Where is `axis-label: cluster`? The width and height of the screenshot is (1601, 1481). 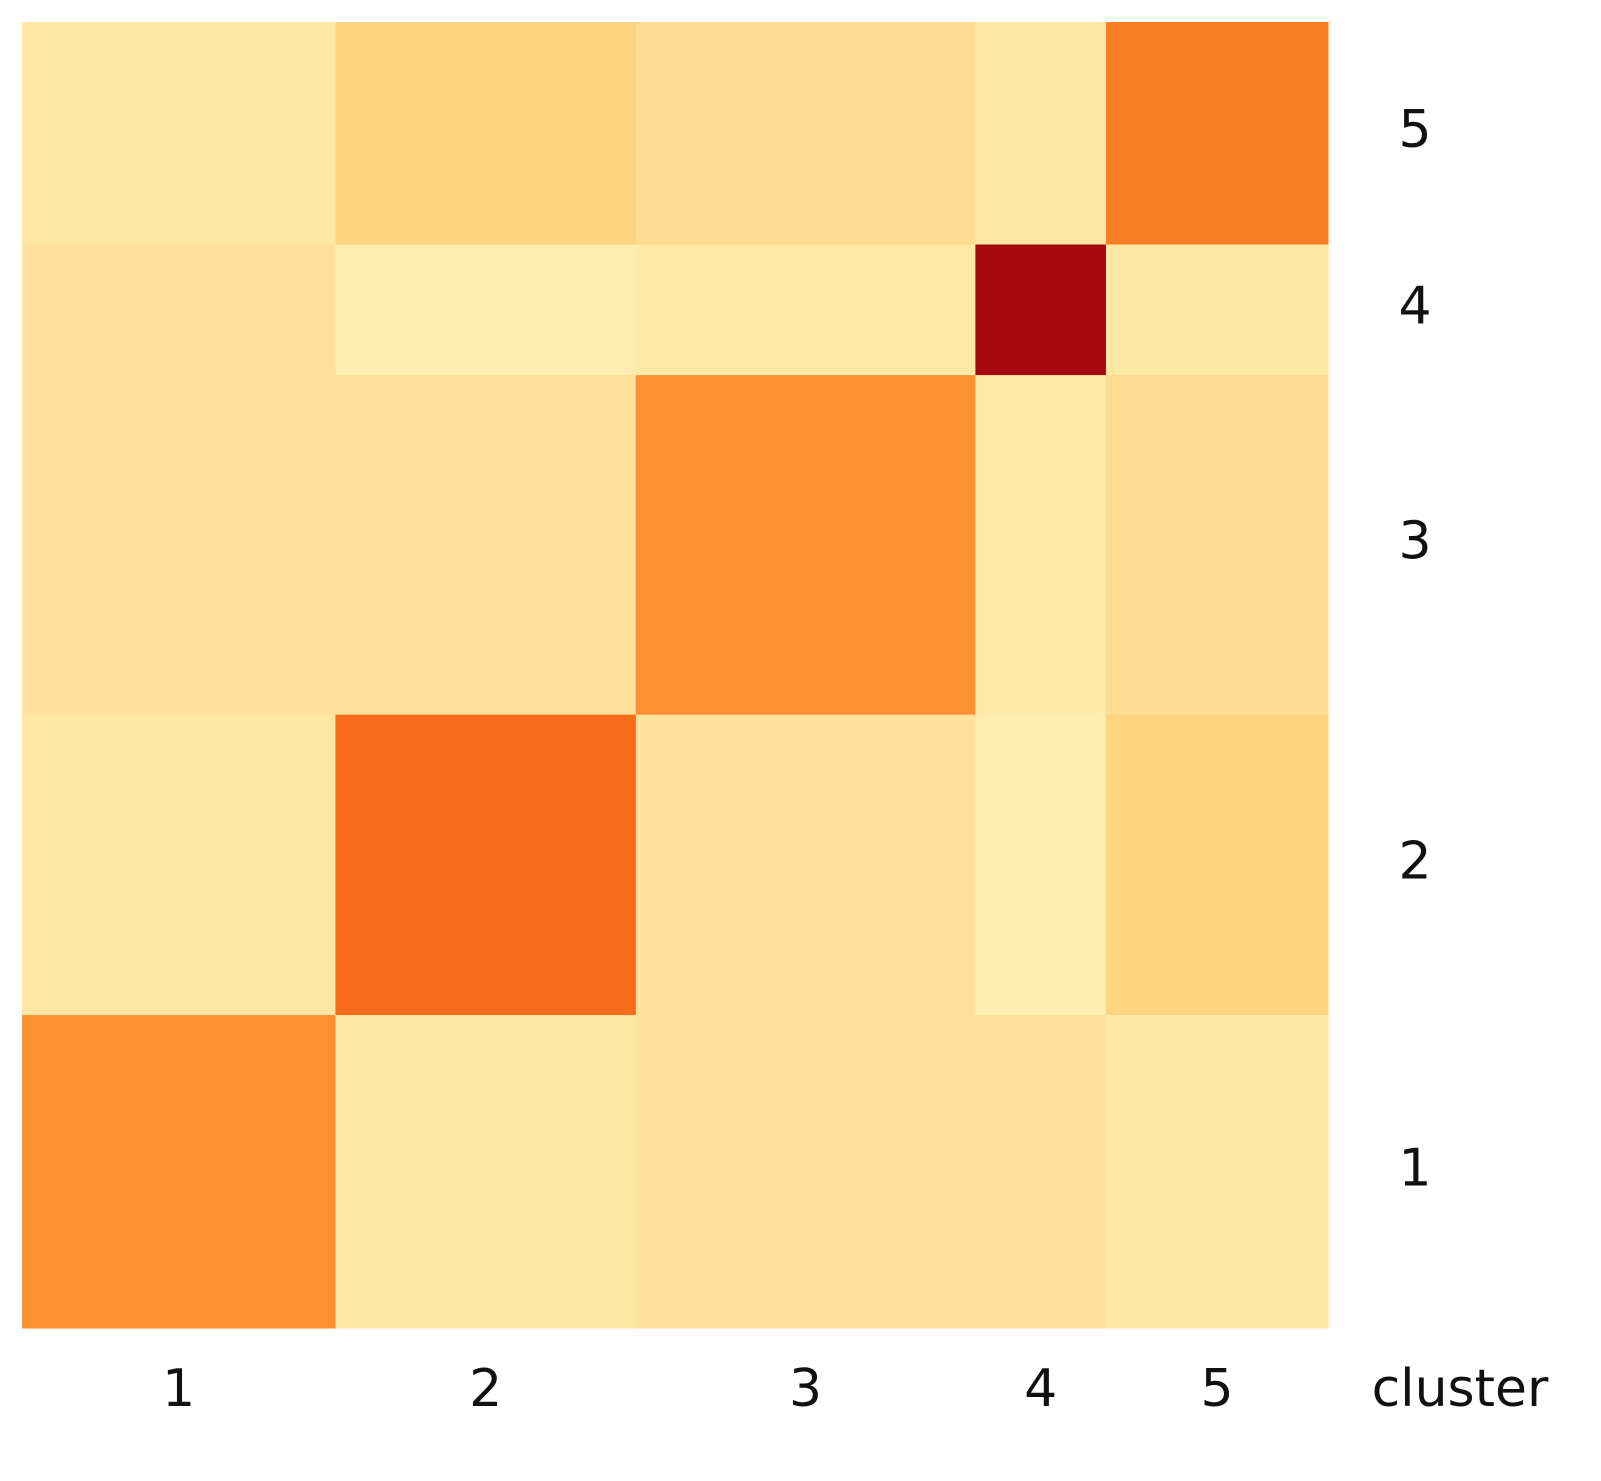
axis-label: cluster is located at coordinates (1460, 1389).